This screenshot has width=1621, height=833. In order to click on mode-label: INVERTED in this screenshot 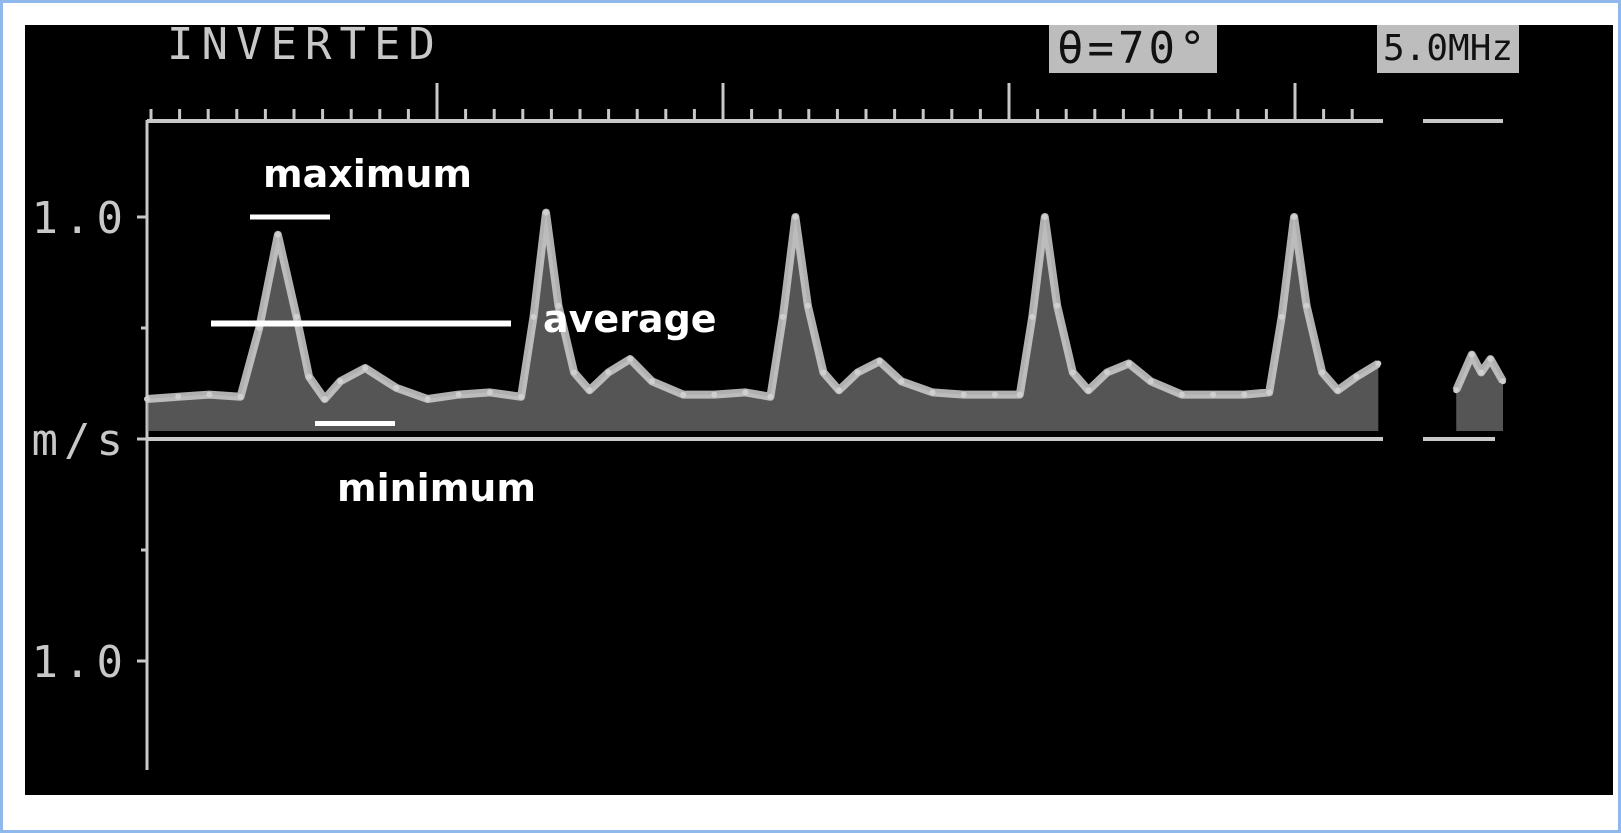, I will do `click(305, 47)`.